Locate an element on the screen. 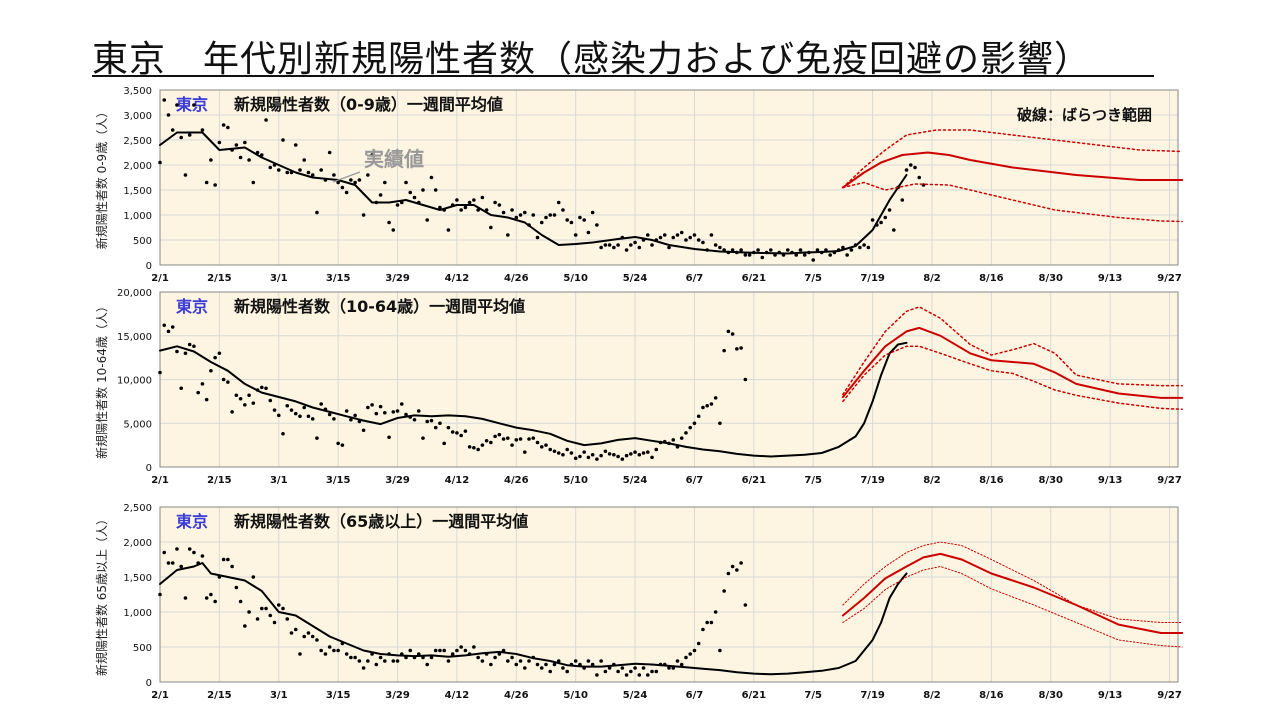  y-tick-label: 1,000 is located at coordinates (137, 613).